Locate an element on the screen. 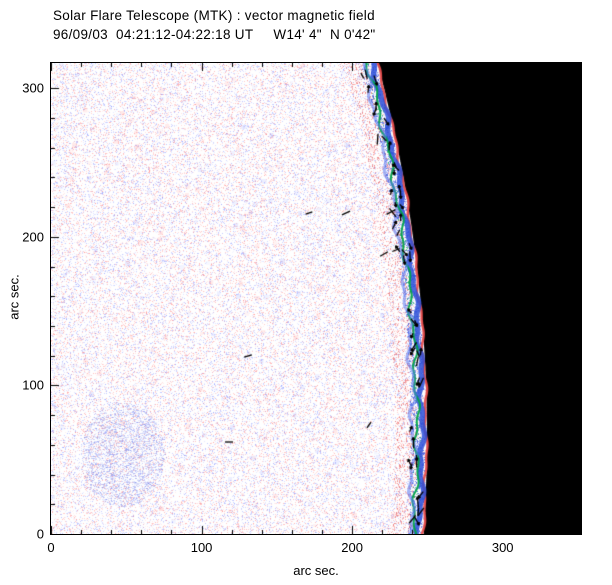  x-tick-label: 100 is located at coordinates (201, 547).